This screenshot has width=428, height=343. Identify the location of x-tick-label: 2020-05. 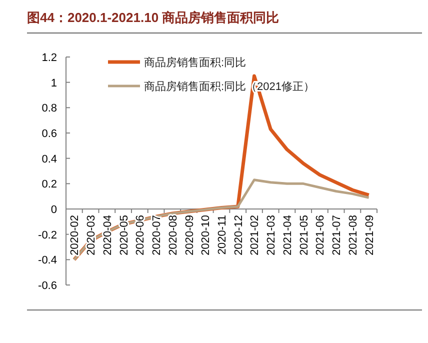
(124, 235).